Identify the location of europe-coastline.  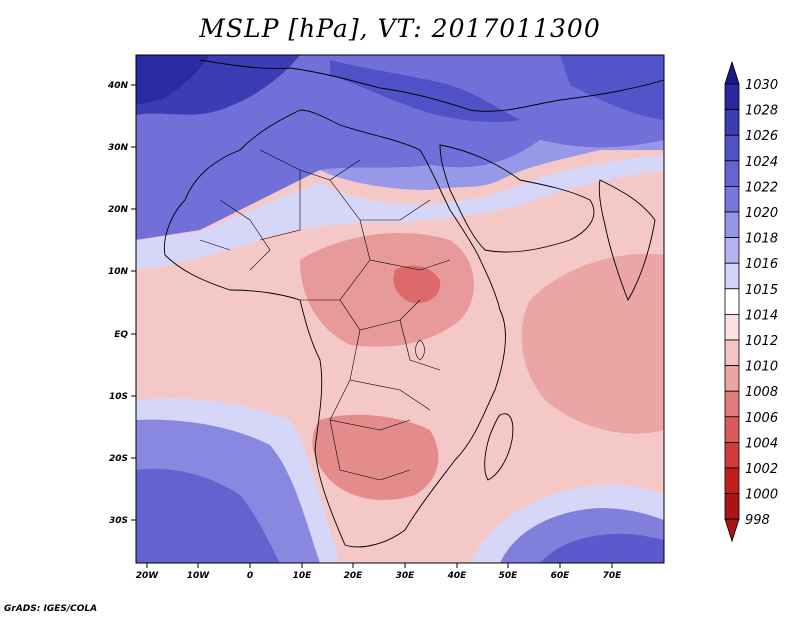
(431, 85).